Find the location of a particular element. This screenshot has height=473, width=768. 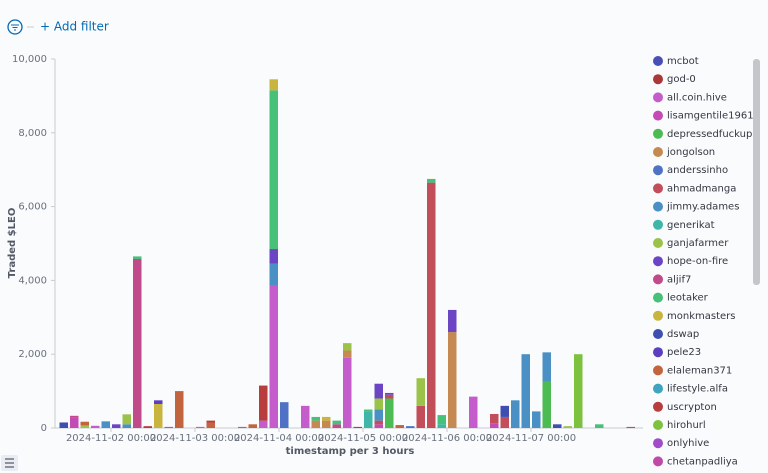

legend-label: anderssinho is located at coordinates (697, 170).